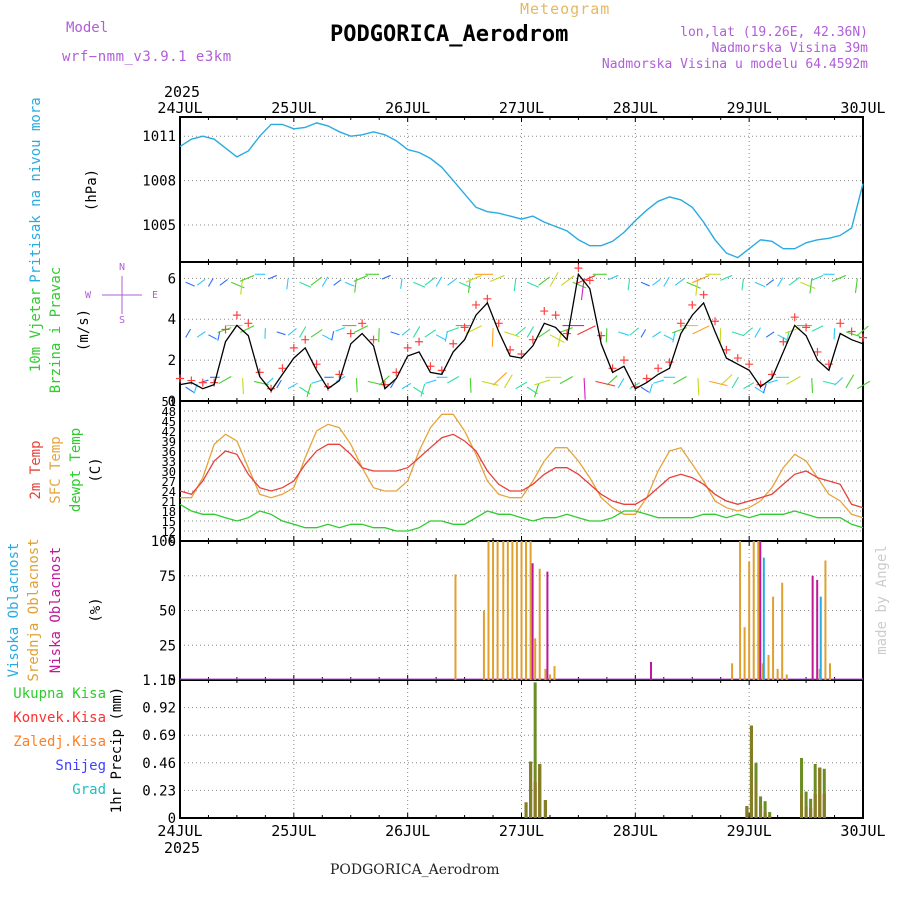 This screenshot has width=900, height=900. I want to click on y-tick-label: 0, so click(172, 681).